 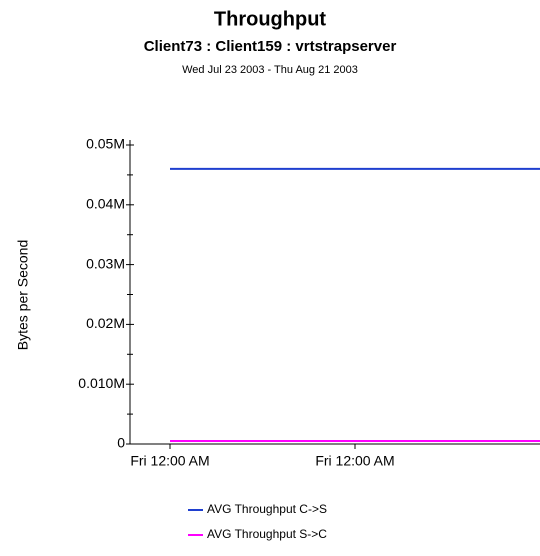 What do you see at coordinates (105, 144) in the screenshot?
I see `y-tick-label: 0.05M` at bounding box center [105, 144].